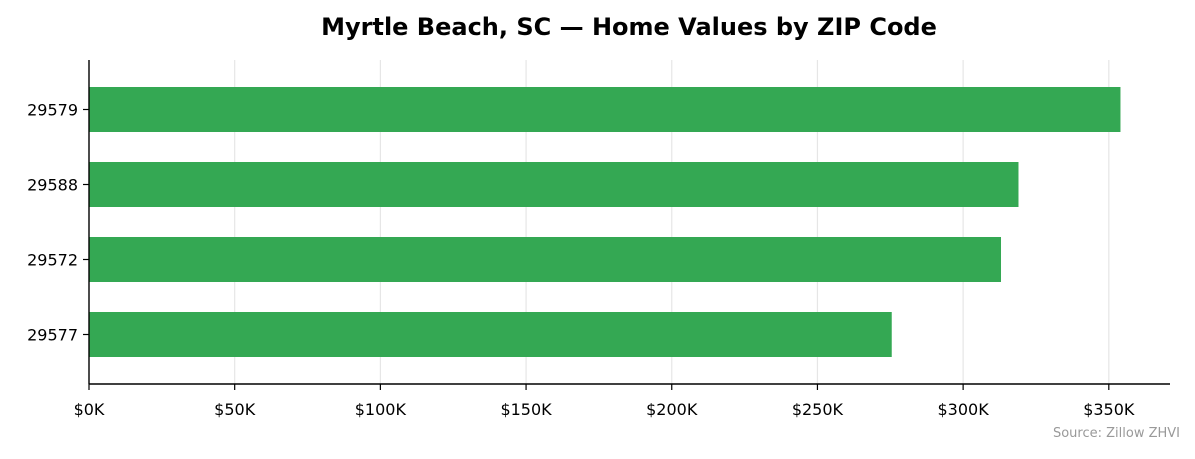 This screenshot has height=459, width=1195. I want to click on y-tick-label: 29577, so click(52, 335).